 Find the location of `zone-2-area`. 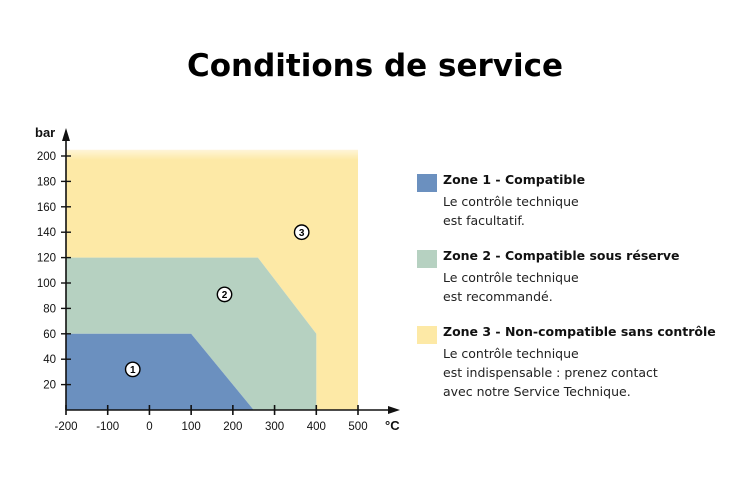

zone-2-area is located at coordinates (191, 333).